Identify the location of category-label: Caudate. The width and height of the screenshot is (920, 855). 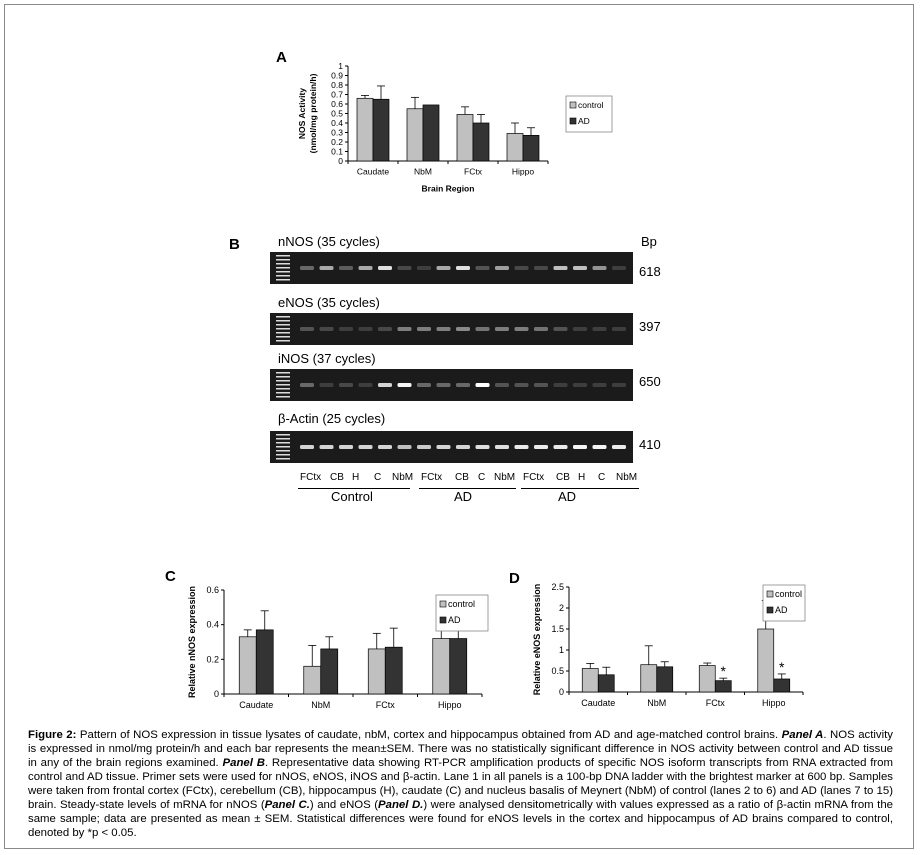
(598, 703).